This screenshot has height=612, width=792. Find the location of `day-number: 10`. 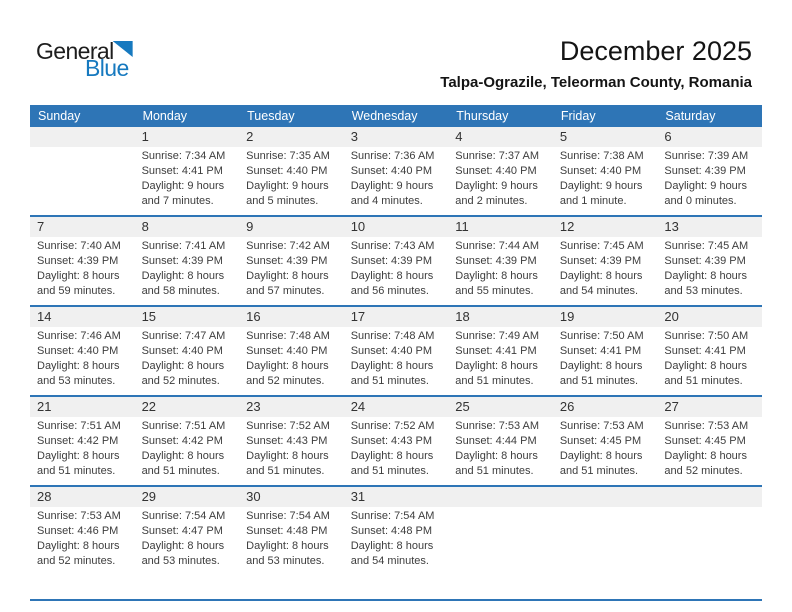

day-number: 10 is located at coordinates (358, 226).